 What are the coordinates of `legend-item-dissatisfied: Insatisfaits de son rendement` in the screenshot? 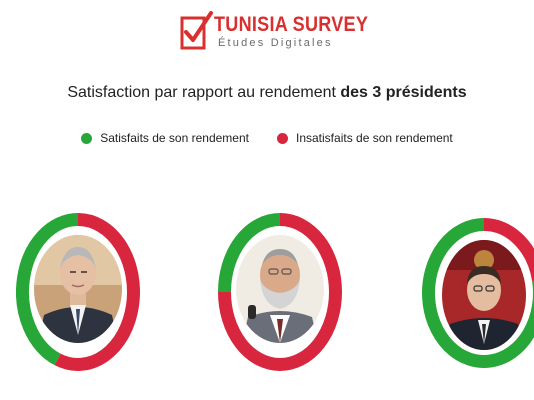 It's located at (365, 138).